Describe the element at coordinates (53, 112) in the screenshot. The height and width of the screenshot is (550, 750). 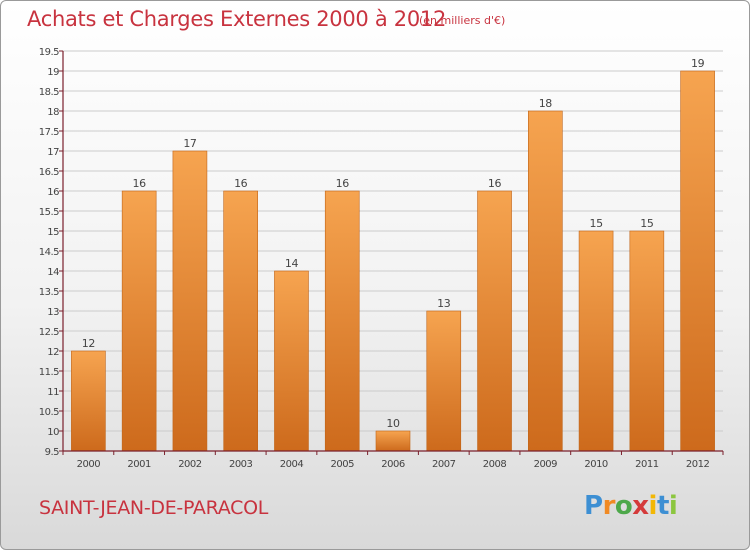
I see `y-tick-label: 18` at that location.